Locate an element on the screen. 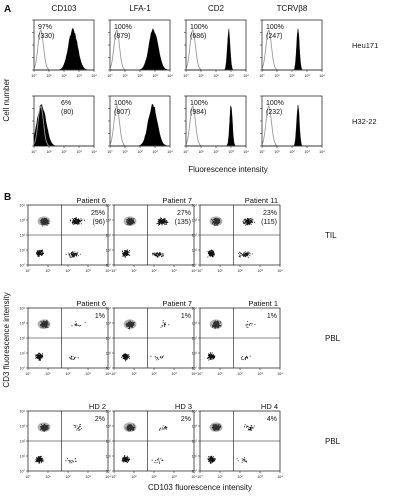 Image resolution: width=400 pixels, height=499 pixels. mfi-label: (879) is located at coordinates (122, 36).